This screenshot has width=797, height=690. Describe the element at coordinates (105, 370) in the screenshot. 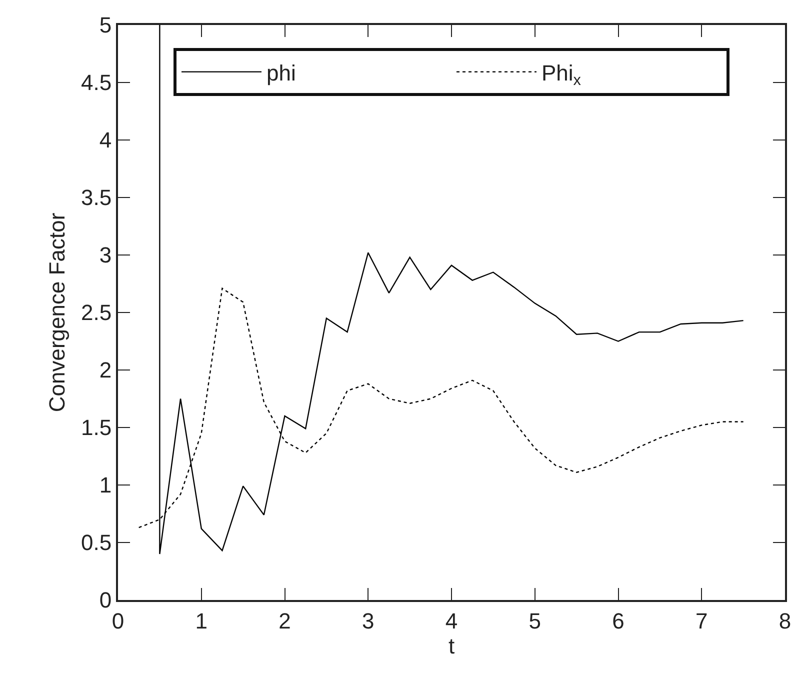

I see `y-tick-label: 2` at that location.